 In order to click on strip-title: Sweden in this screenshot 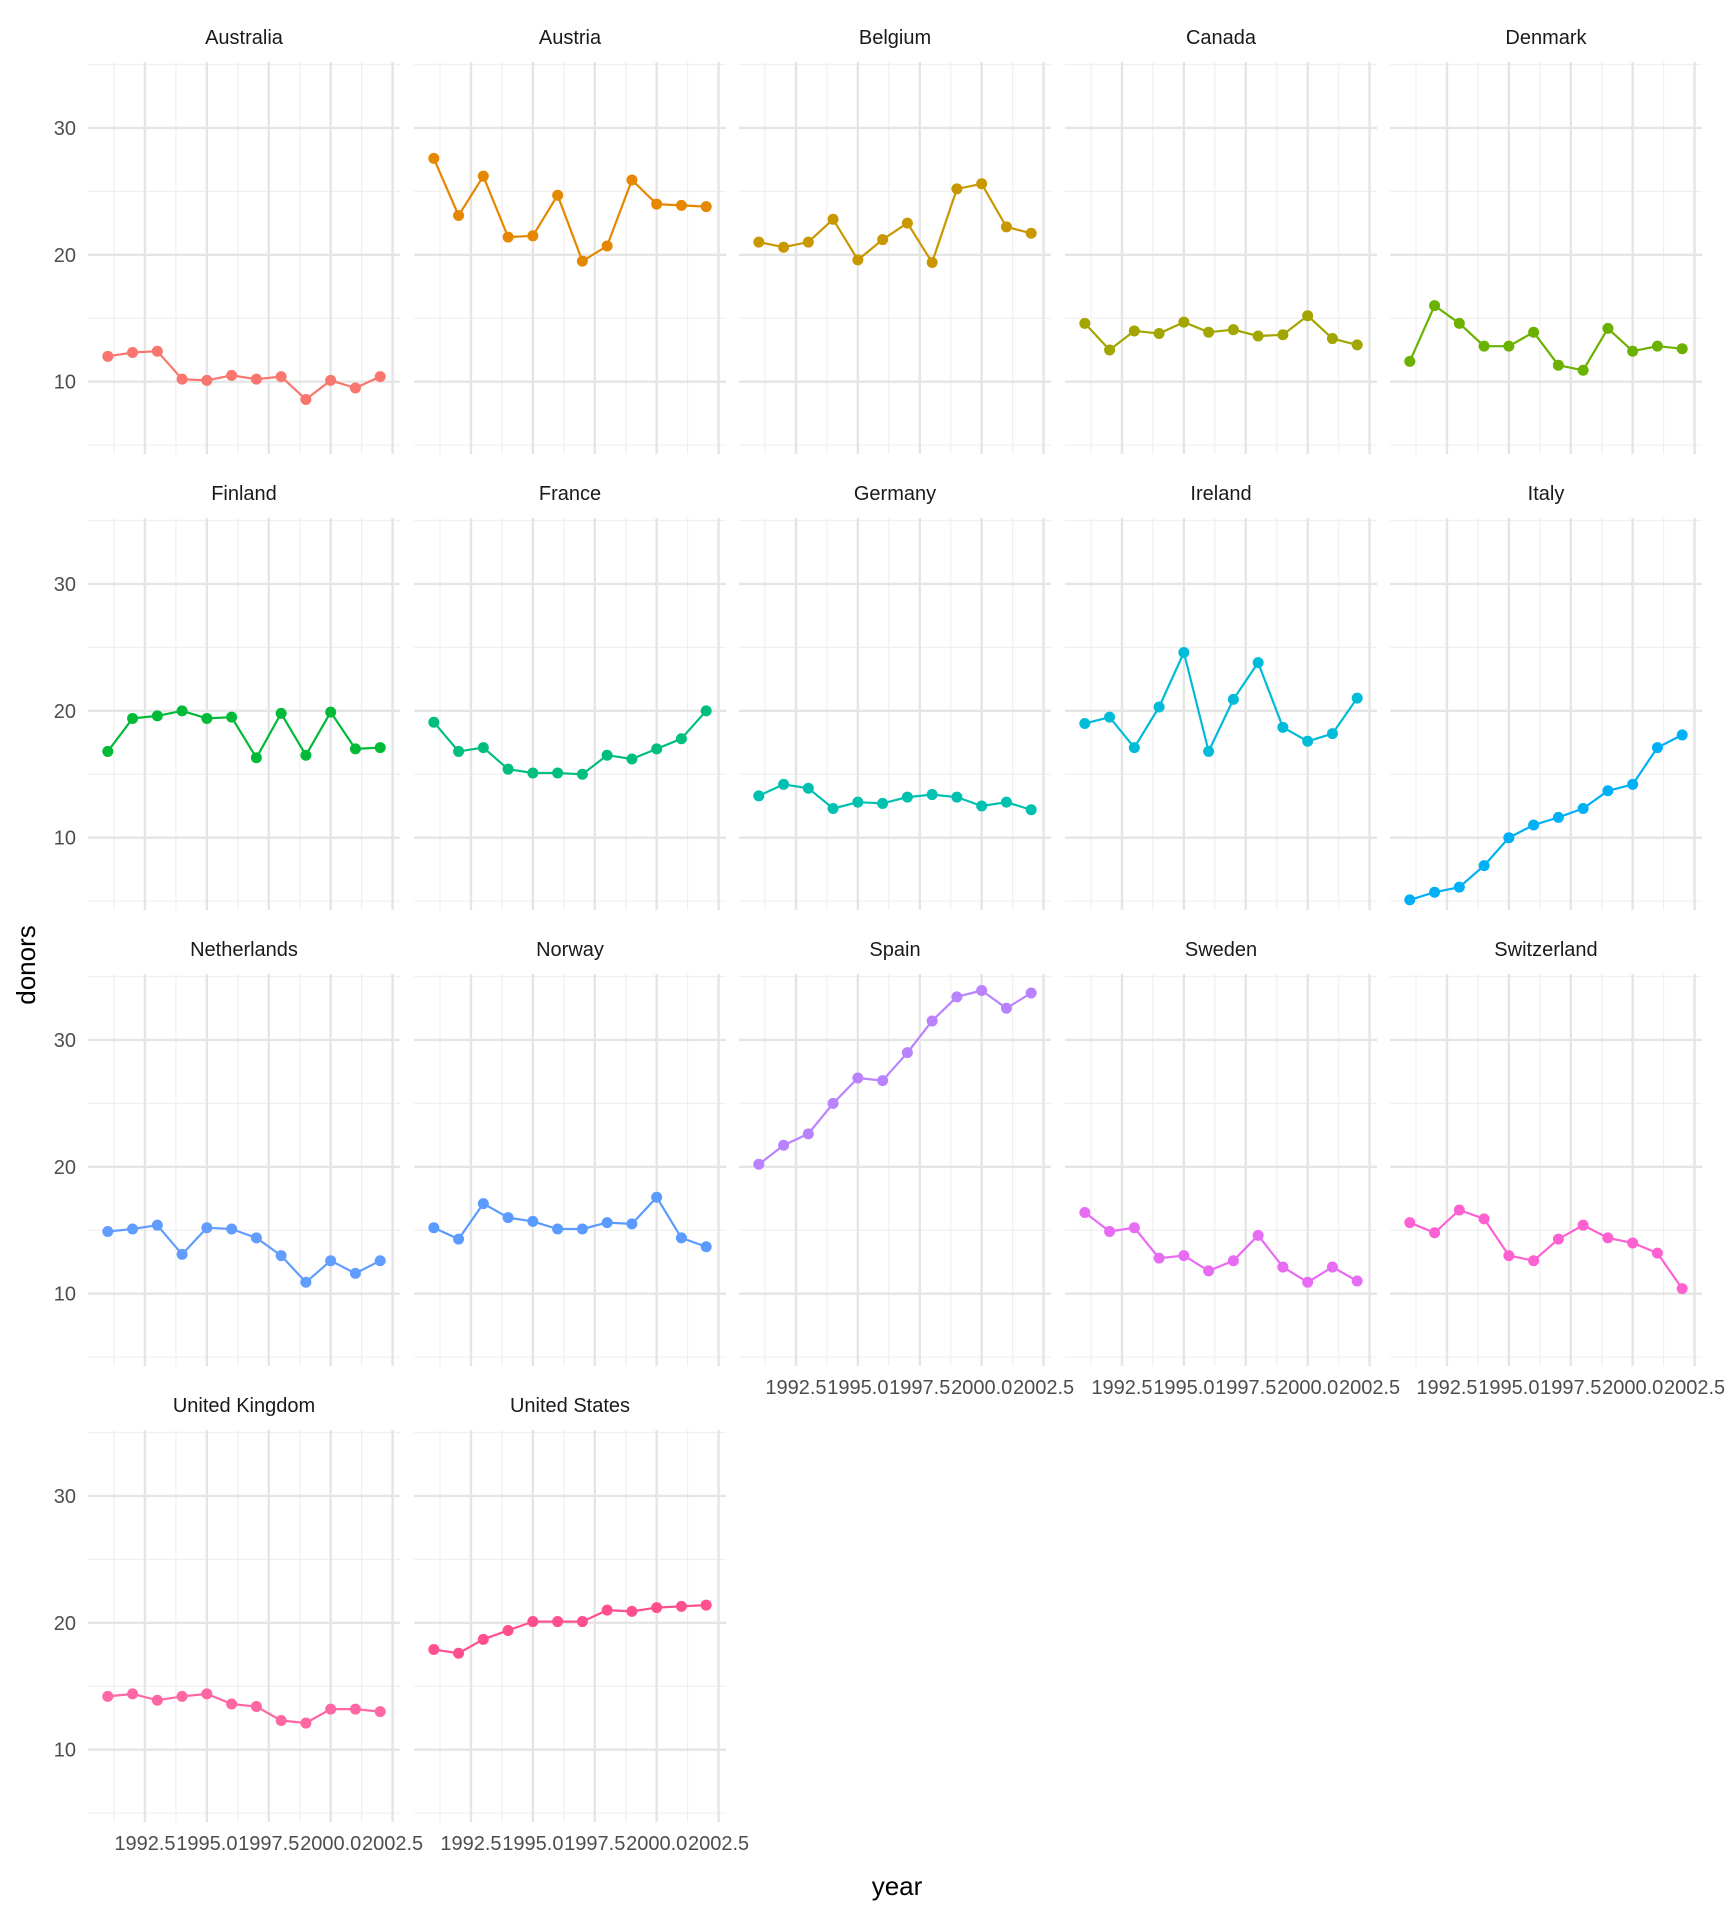, I will do `click(1221, 950)`.